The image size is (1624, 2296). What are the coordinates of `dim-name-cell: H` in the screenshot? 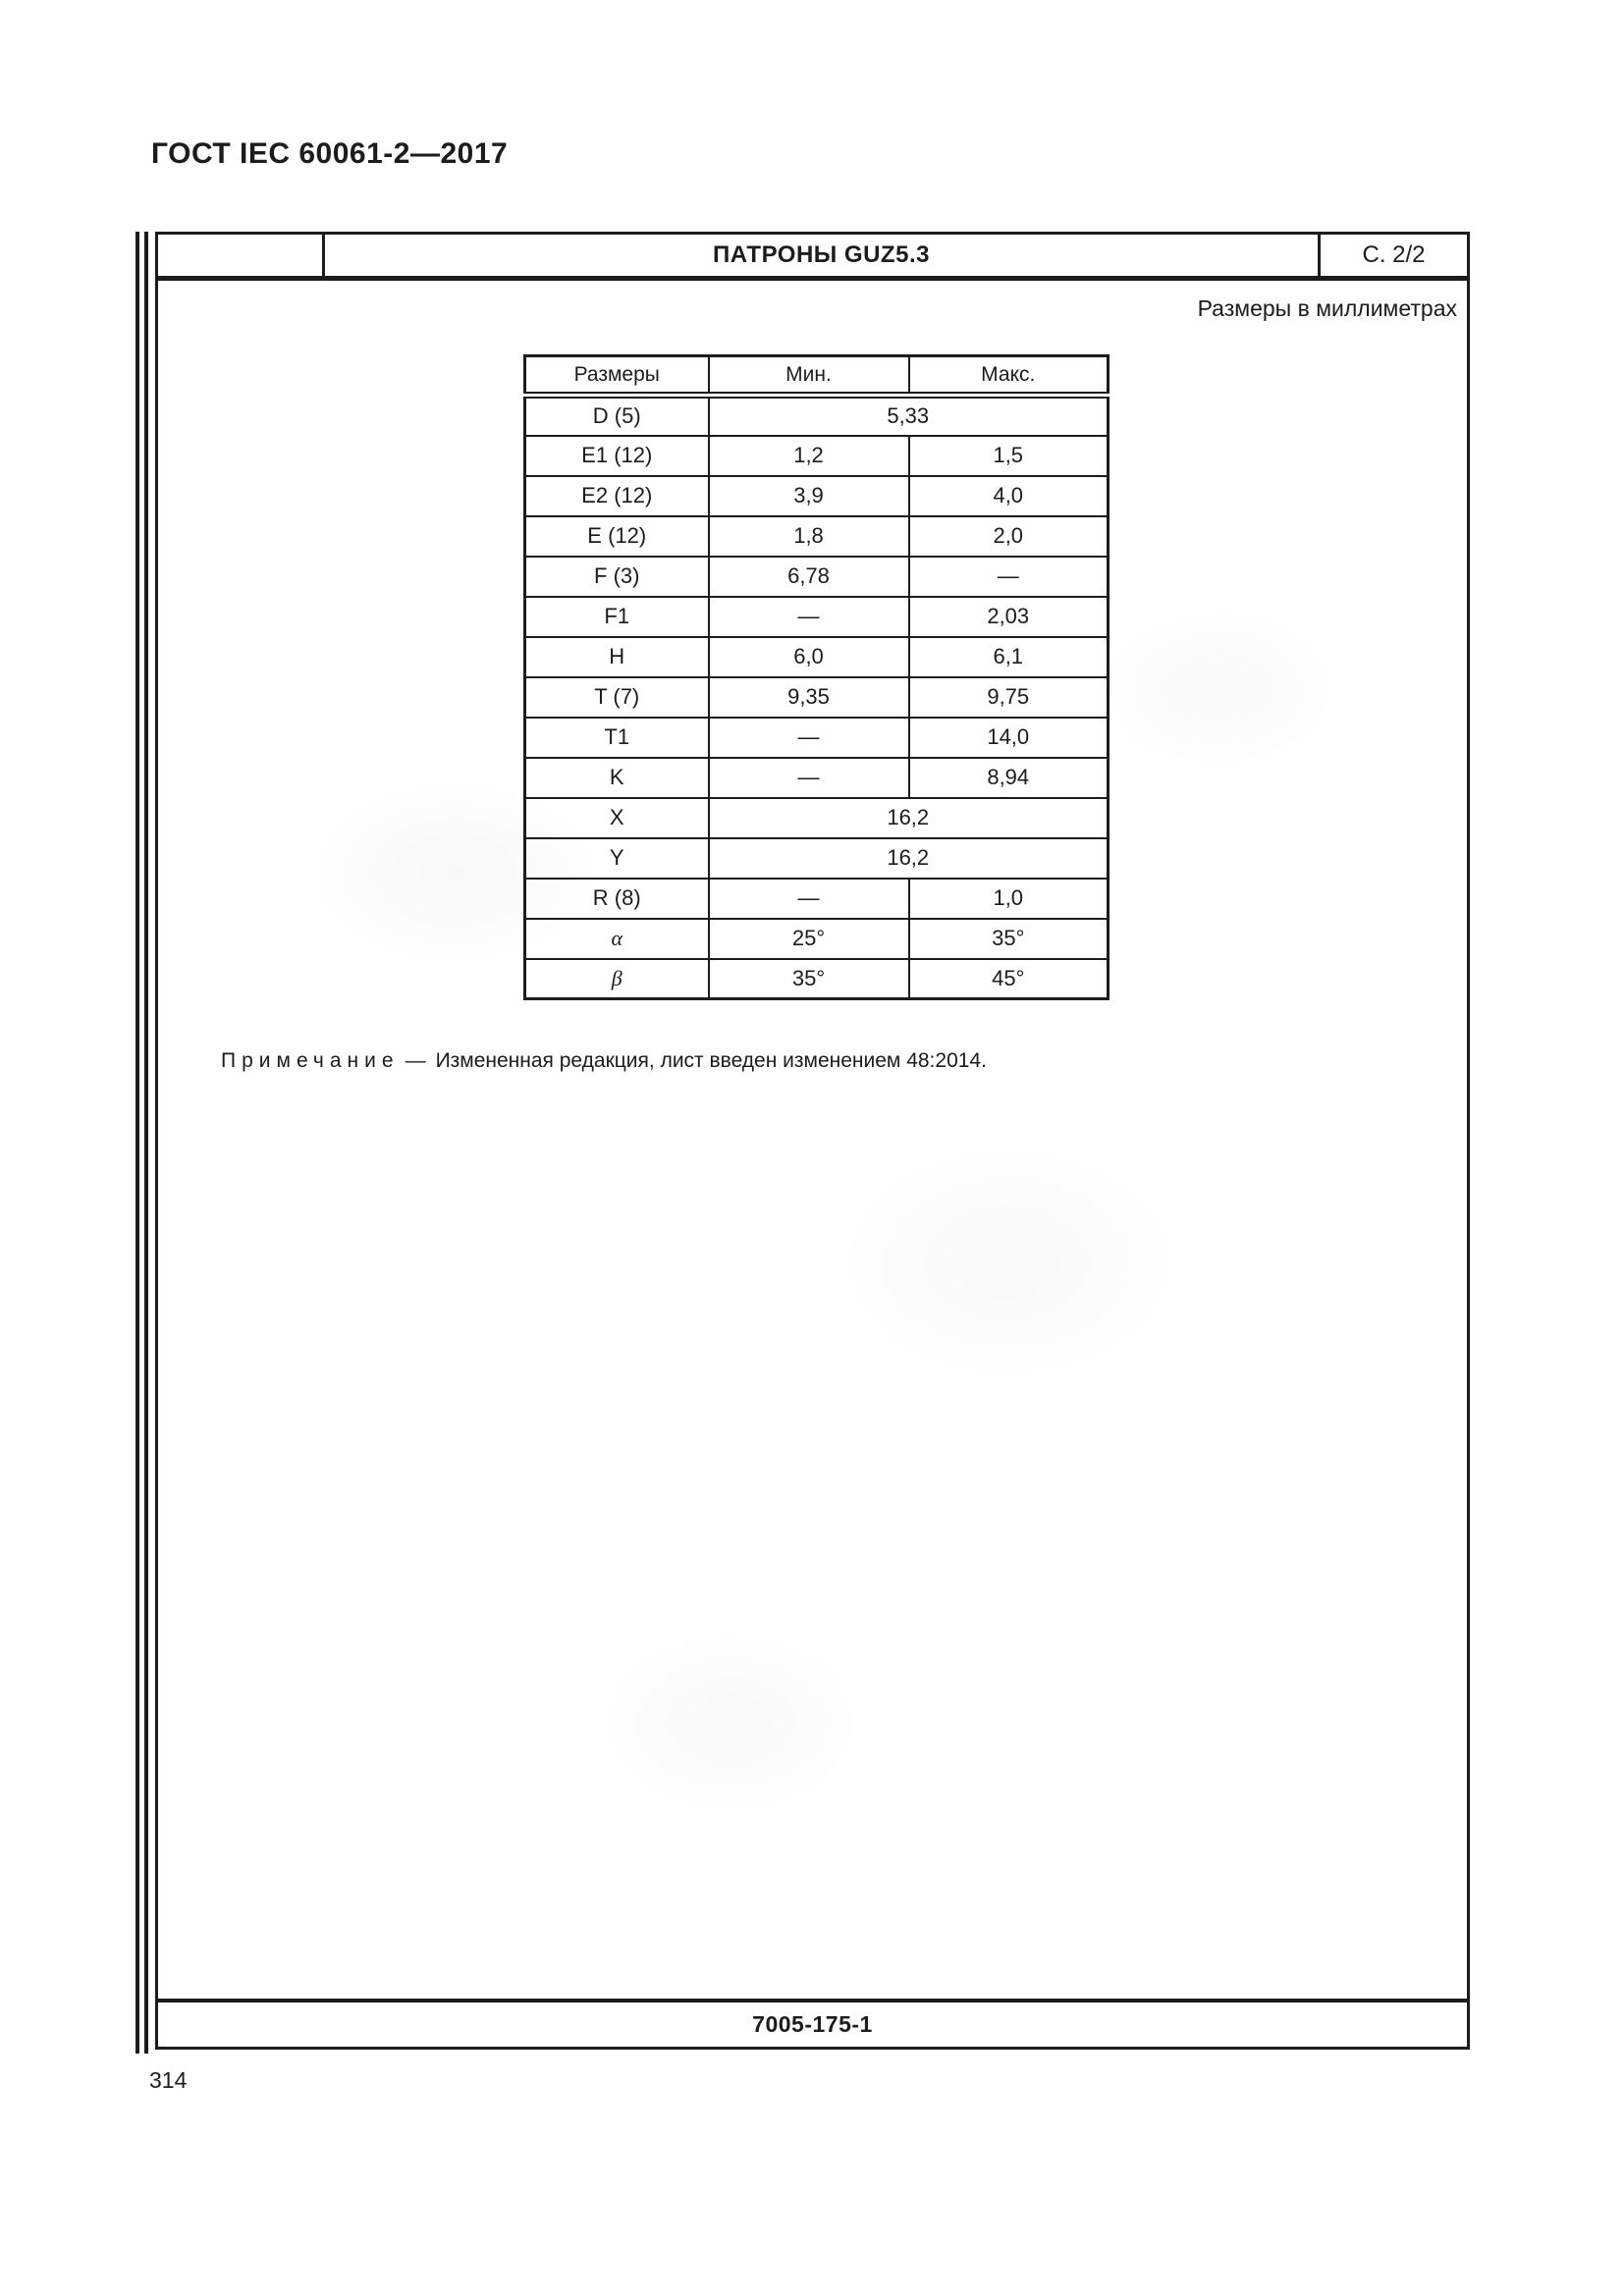 It's located at (616, 656).